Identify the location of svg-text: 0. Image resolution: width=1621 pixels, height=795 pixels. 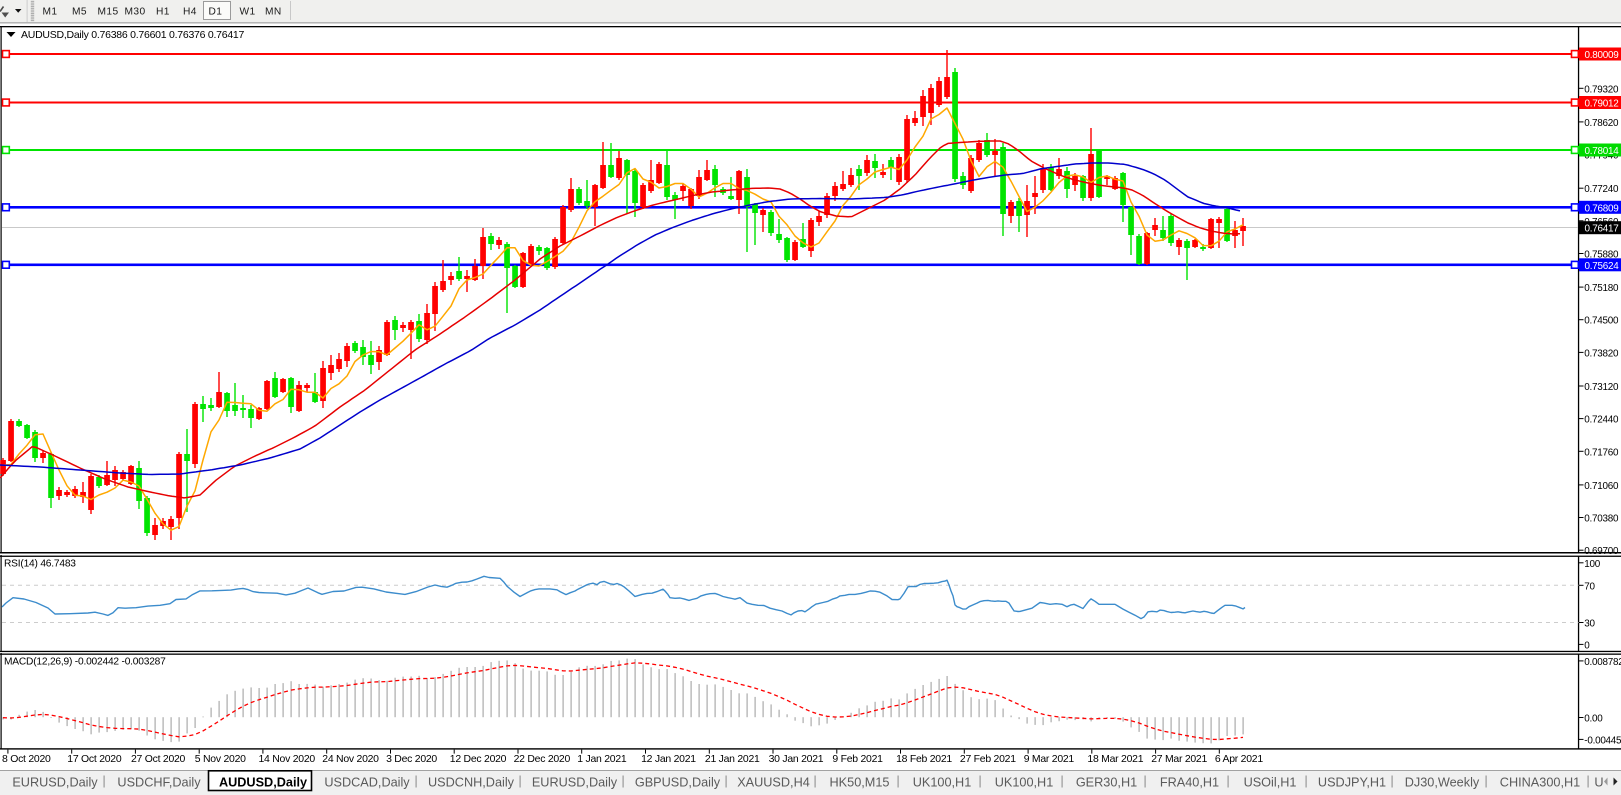
(1587, 645).